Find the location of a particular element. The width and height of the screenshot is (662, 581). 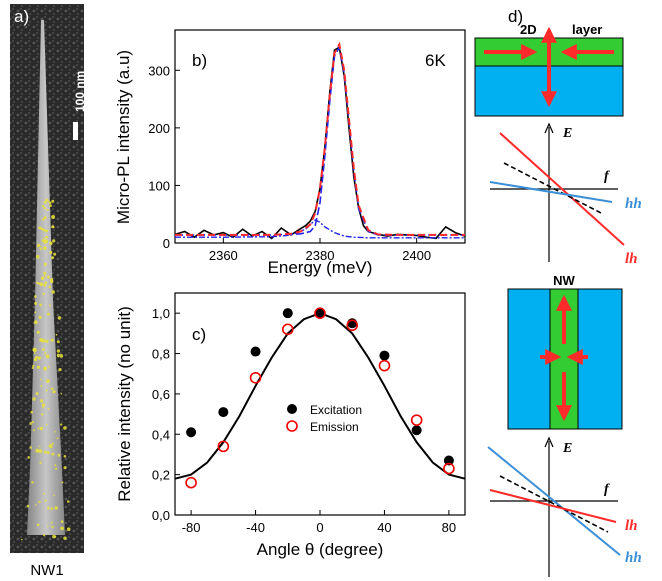

plot-c-xtick-label: 40 is located at coordinates (384, 527).